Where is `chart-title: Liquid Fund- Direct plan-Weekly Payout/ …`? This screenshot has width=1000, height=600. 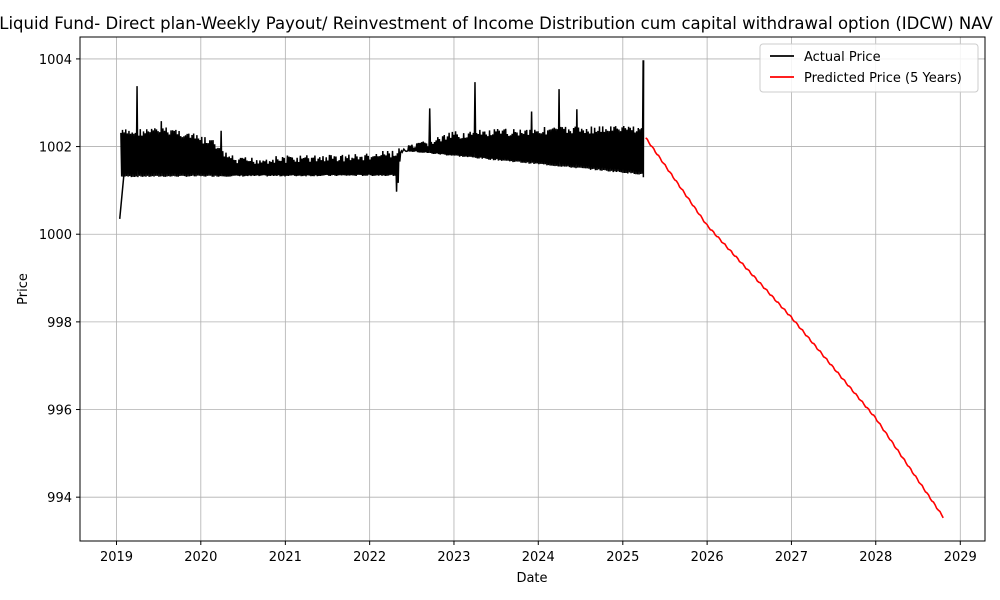
chart-title: Liquid Fund- Direct plan-Weekly Payout/ … is located at coordinates (496, 23).